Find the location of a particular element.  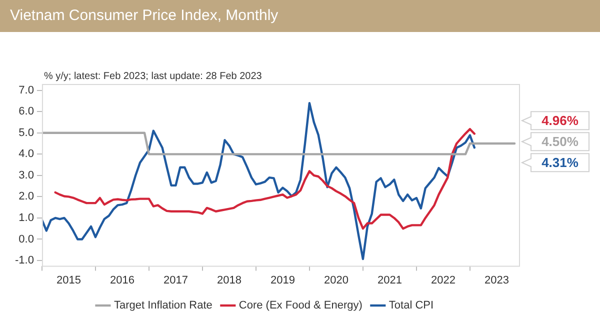

x-tick-label: 2021 is located at coordinates (389, 280).